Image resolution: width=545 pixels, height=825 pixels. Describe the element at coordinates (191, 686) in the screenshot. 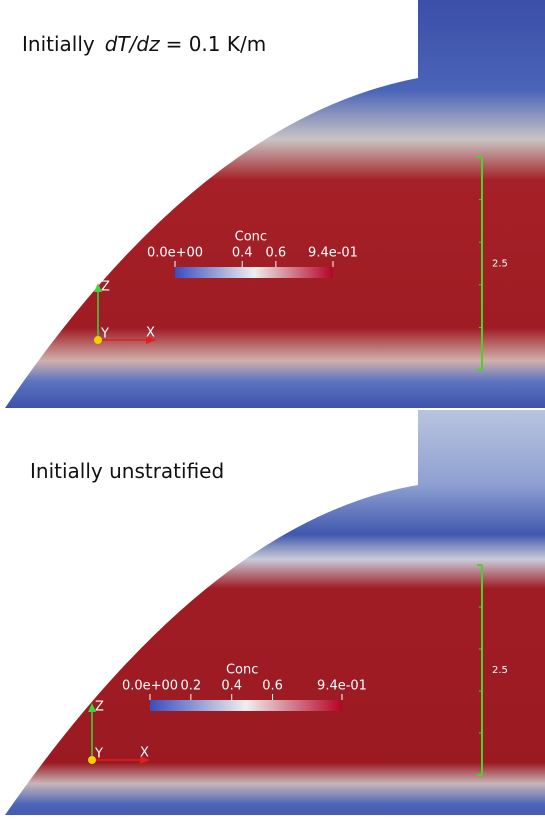

I see `colorbar-tick-label: 0.2` at that location.